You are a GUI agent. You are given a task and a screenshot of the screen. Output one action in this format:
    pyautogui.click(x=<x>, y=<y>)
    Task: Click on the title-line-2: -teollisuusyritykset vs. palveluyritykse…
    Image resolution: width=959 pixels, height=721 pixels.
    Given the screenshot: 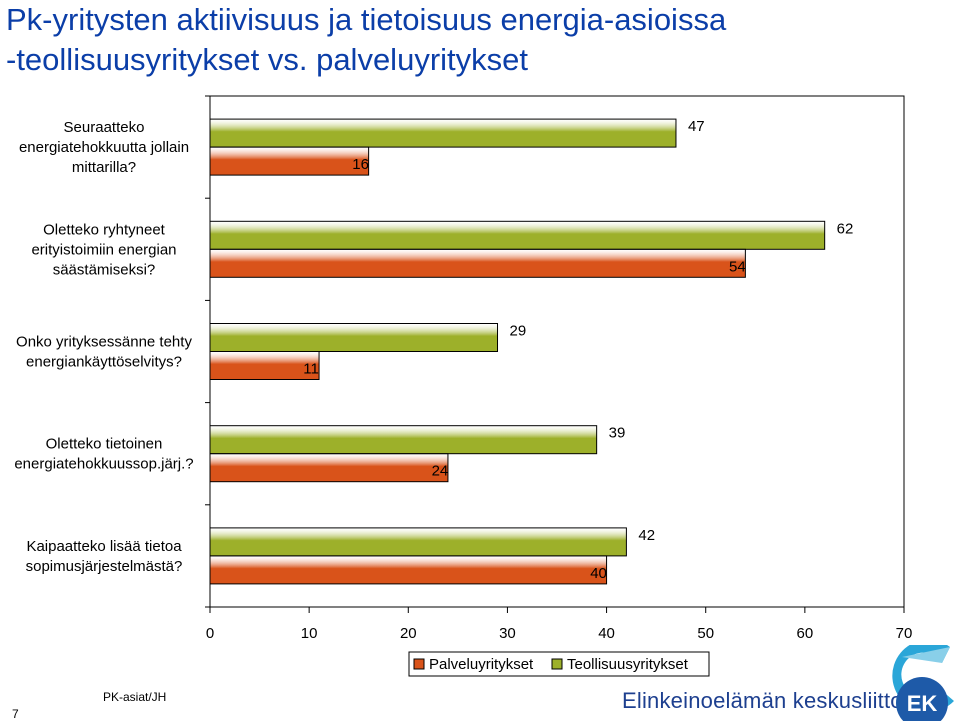 What is the action you would take?
    pyautogui.click(x=267, y=59)
    